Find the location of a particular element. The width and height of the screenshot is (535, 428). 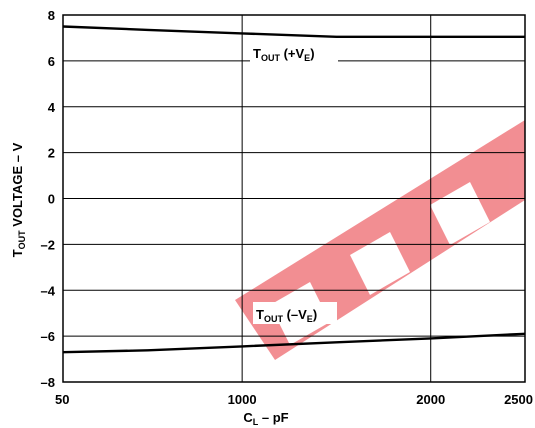

x-tick-label: 2500 is located at coordinates (518, 399).